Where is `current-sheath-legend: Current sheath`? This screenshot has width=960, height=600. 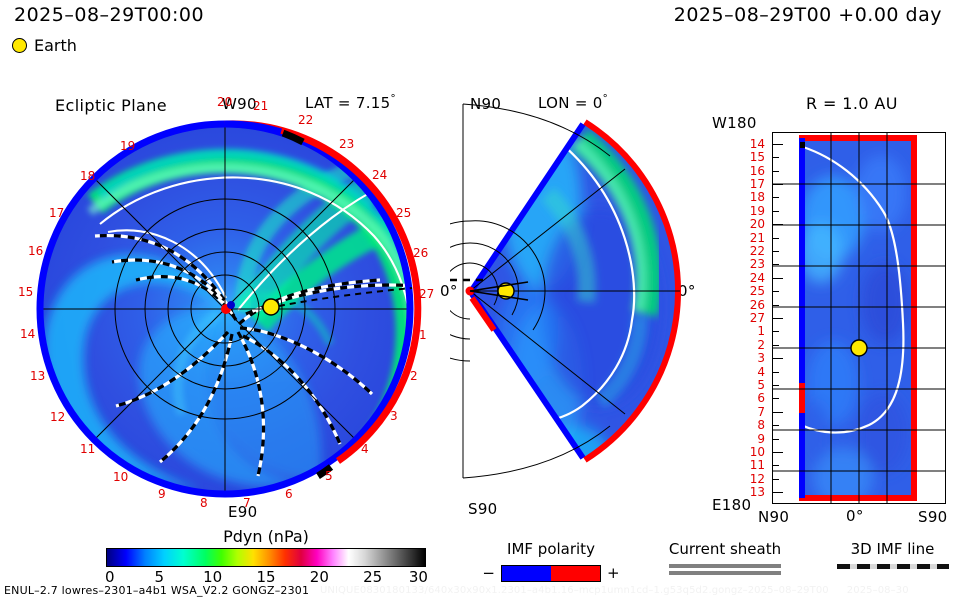 current-sheath-legend: Current sheath is located at coordinates (725, 557).